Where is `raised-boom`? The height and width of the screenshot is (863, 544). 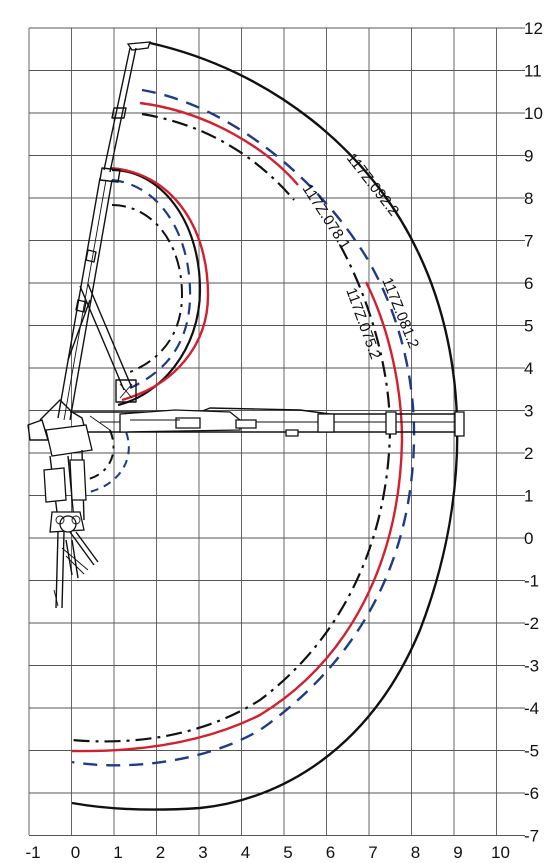 raised-boom is located at coordinates (104, 231).